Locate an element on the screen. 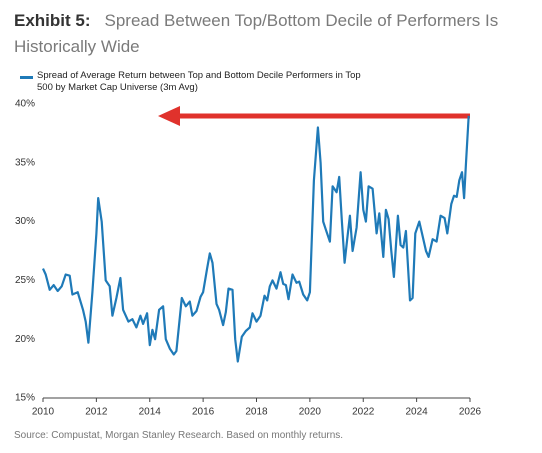  legend-swatch is located at coordinates (26, 77).